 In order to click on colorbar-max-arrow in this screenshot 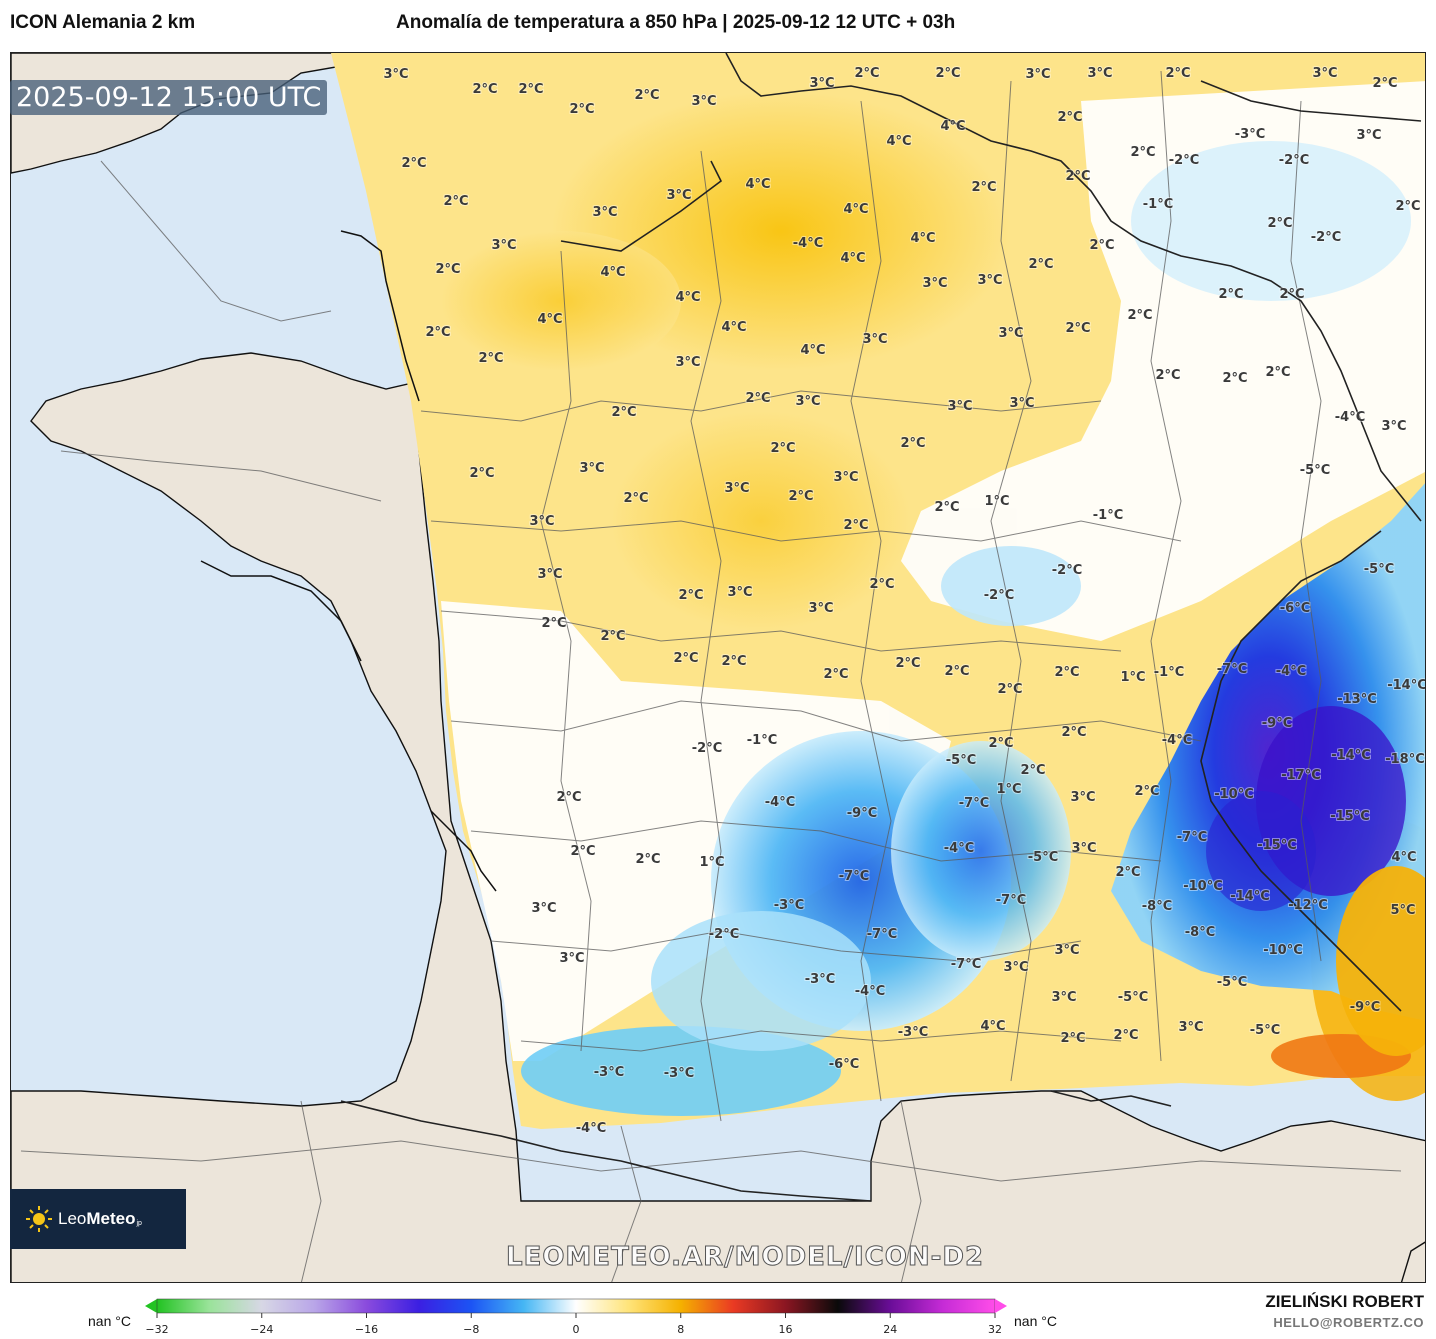, I will do `click(1001, 1306)`.